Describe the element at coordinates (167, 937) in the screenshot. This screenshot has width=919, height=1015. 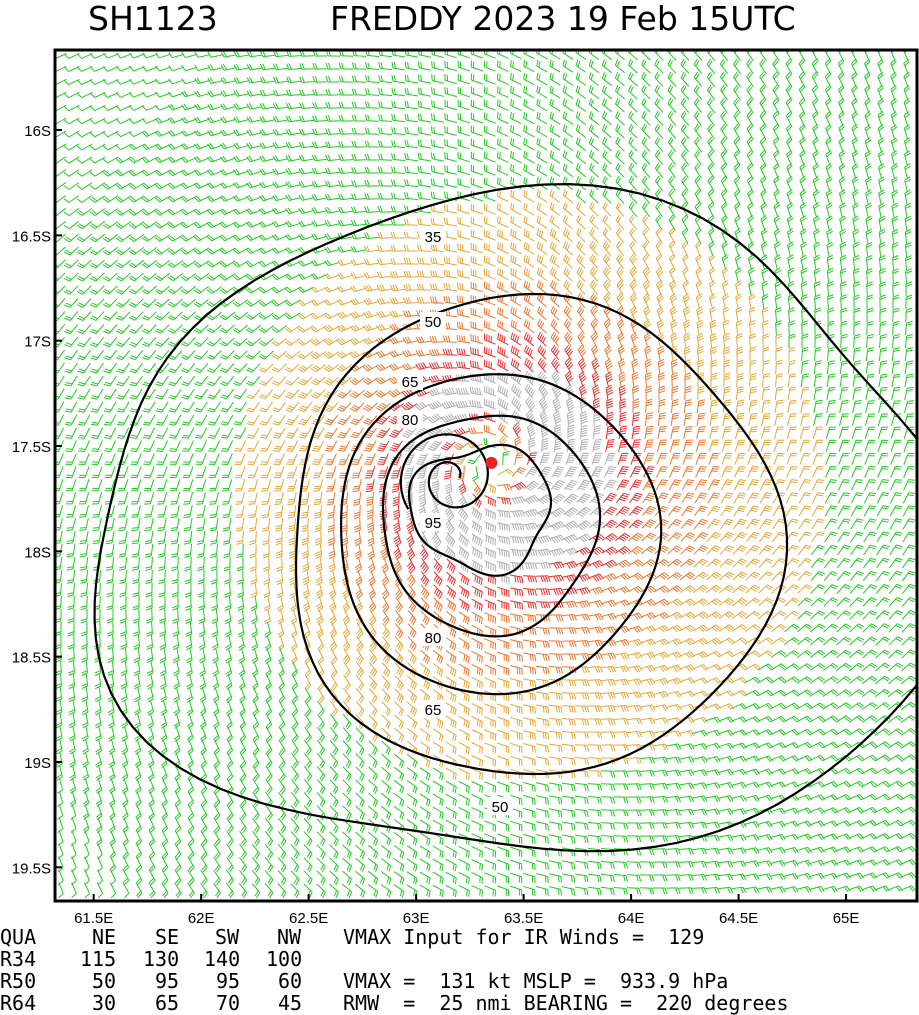
I see `header-se: SE` at that location.